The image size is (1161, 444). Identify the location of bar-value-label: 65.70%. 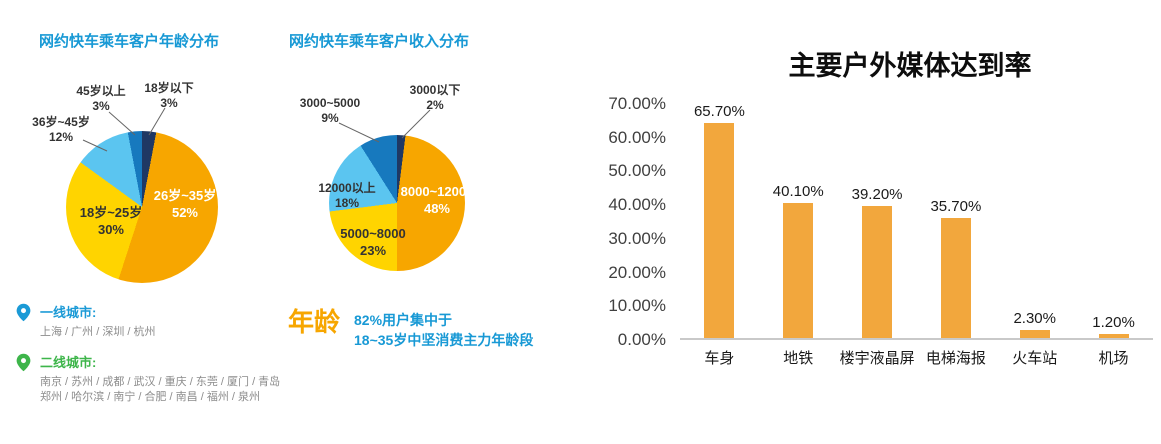
(719, 111).